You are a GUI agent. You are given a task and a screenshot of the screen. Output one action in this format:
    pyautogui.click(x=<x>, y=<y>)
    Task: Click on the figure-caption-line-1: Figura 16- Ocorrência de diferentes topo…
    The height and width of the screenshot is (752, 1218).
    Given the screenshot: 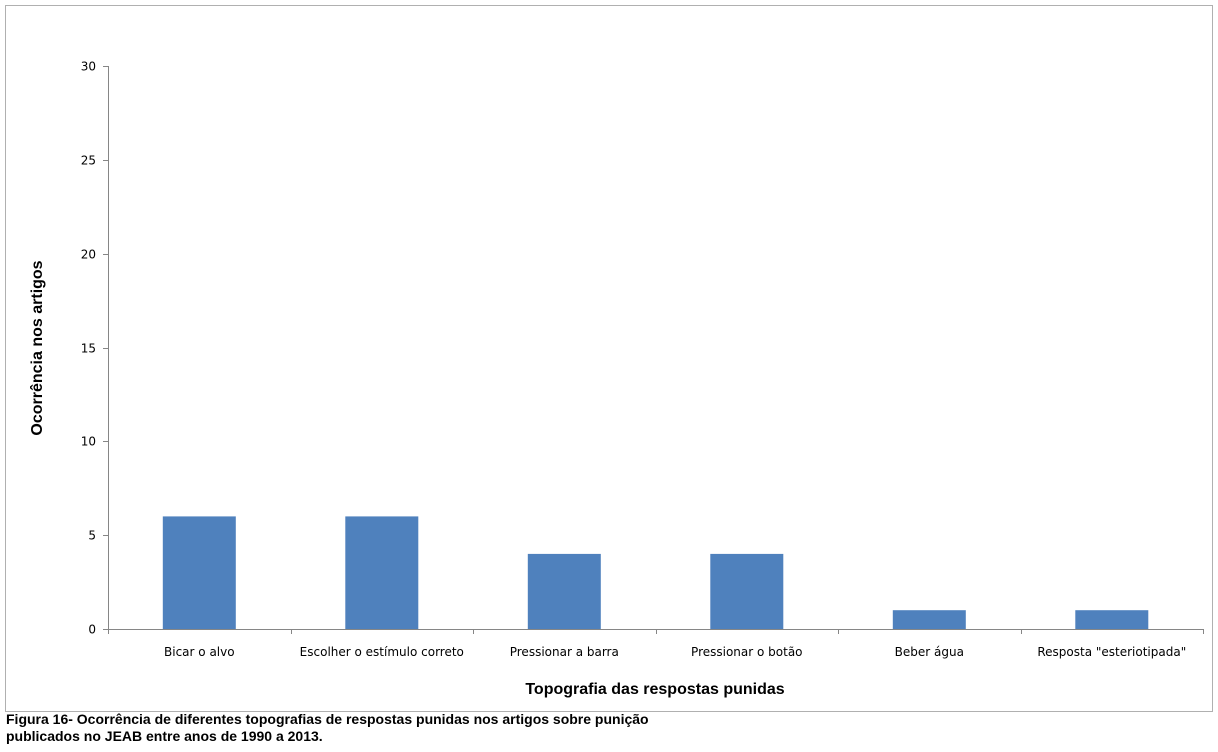 What is the action you would take?
    pyautogui.click(x=327, y=719)
    